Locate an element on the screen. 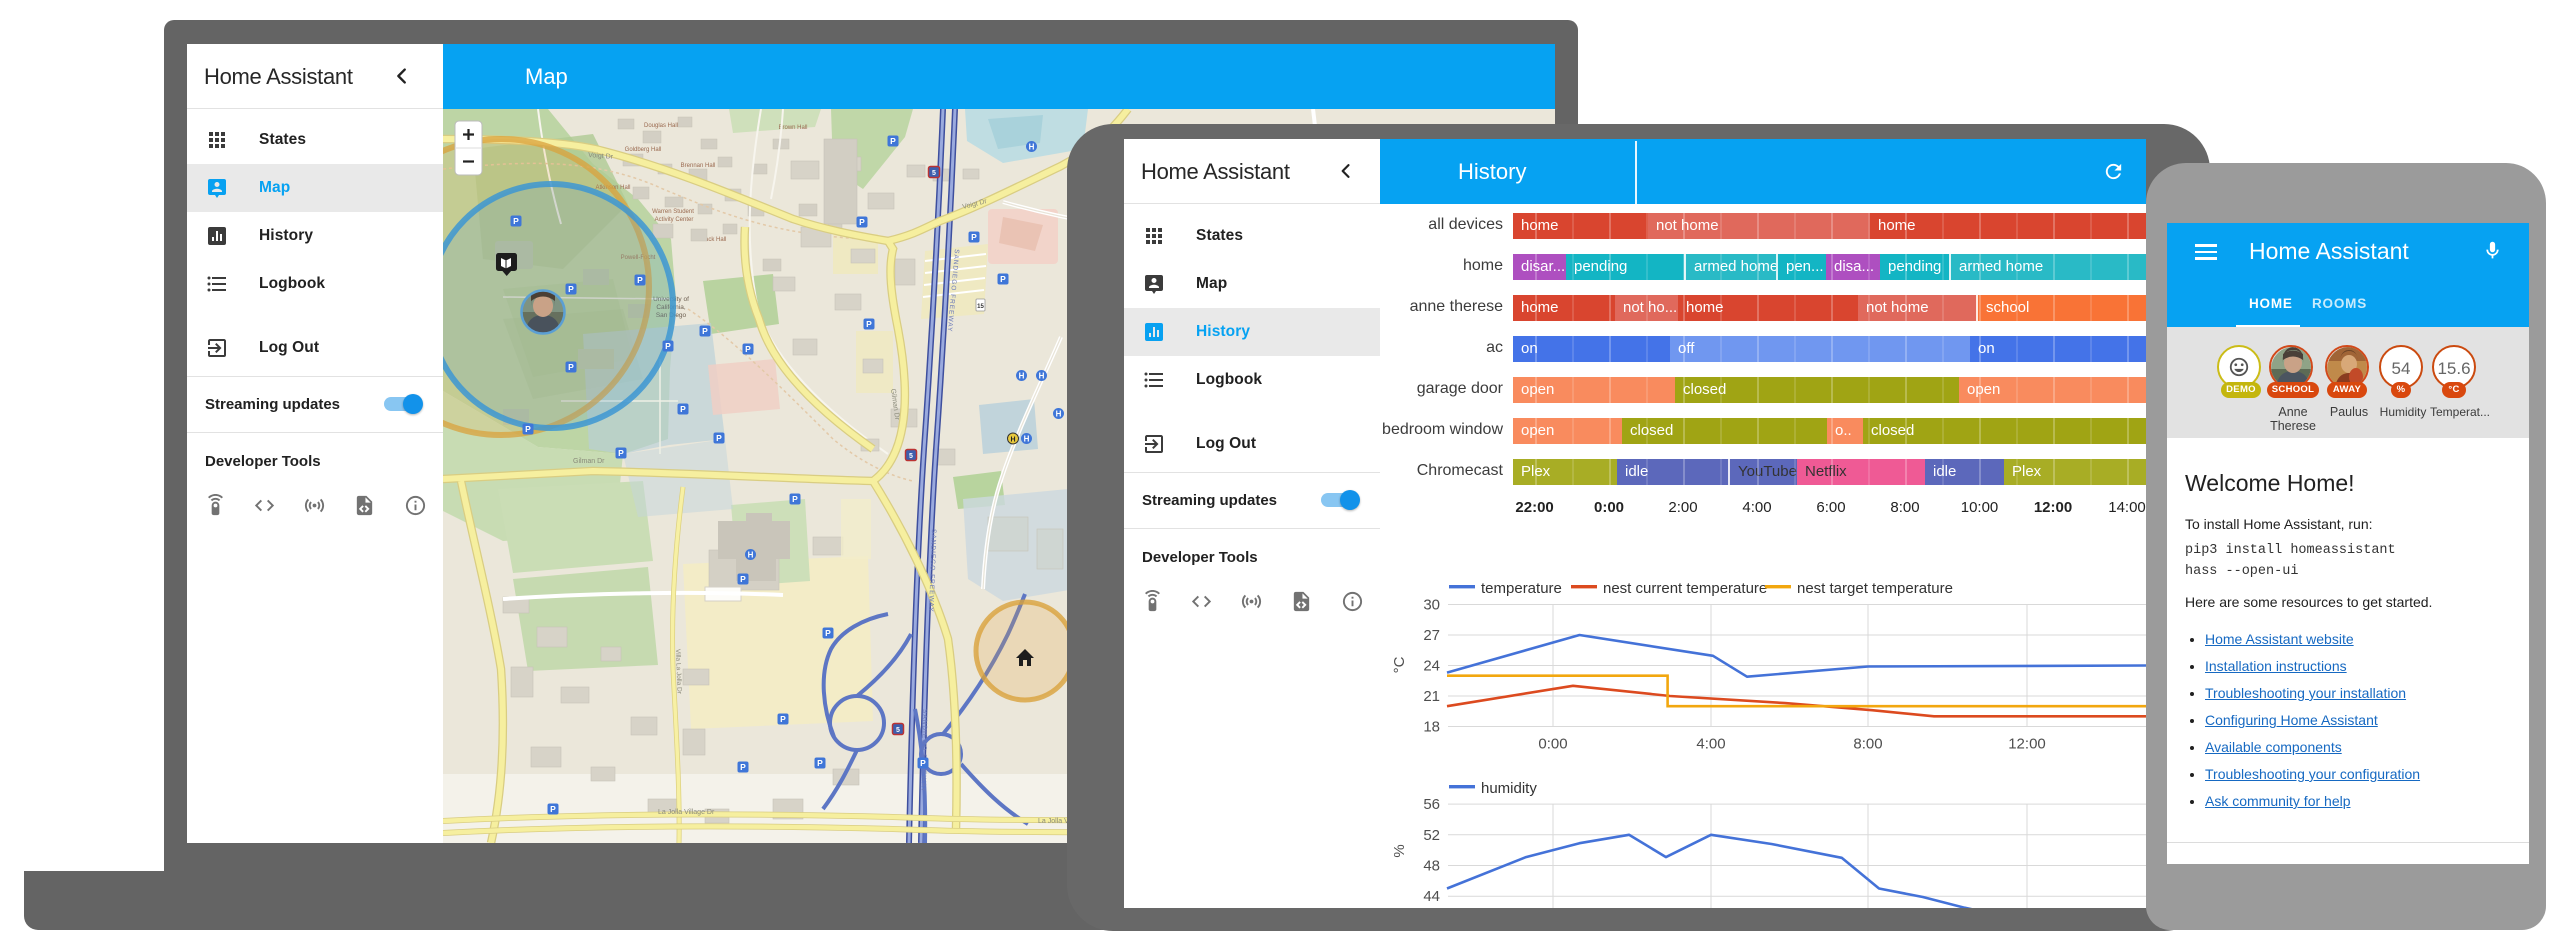 The image size is (2570, 944). svg-text: Brennan Hall is located at coordinates (698, 166).